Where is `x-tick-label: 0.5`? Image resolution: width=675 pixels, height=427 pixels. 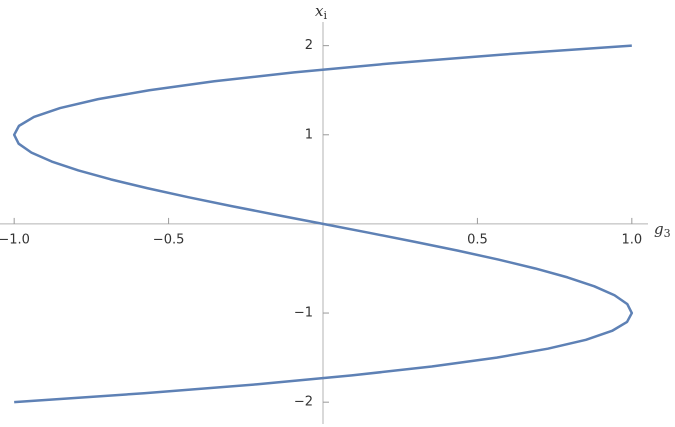
x-tick-label: 0.5 is located at coordinates (477, 239).